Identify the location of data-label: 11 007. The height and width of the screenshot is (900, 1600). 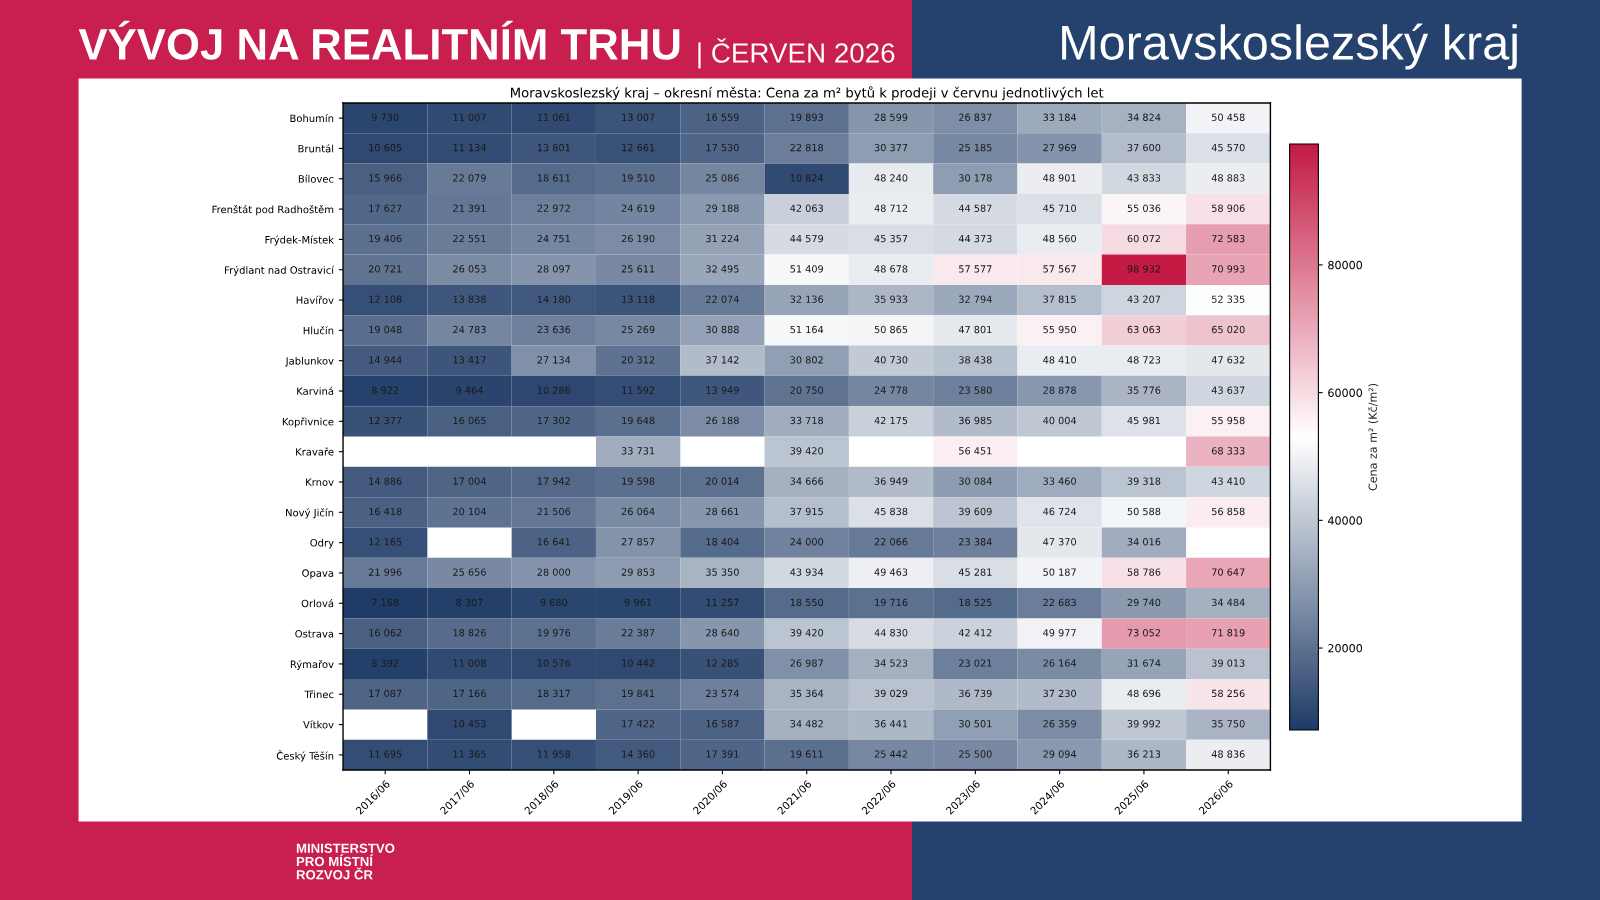
(469, 117).